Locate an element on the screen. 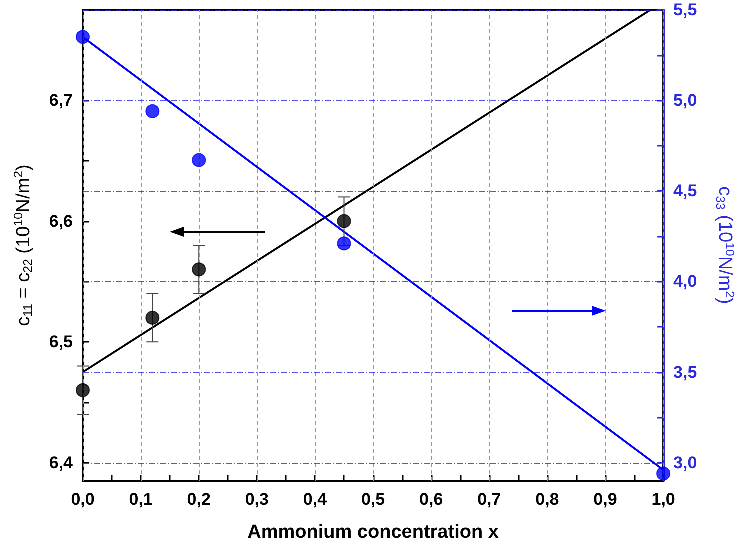 This screenshot has height=547, width=744. x-tick-label: 1,0 is located at coordinates (664, 499).